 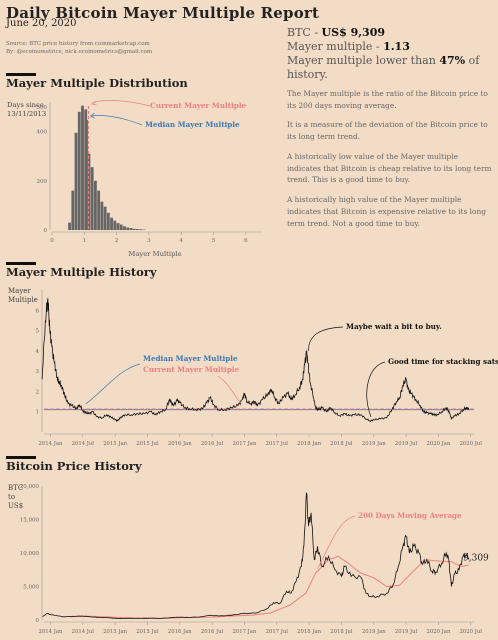 What do you see at coordinates (42, 108) in the screenshot?
I see `dist-y-tick-label: 500` at bounding box center [42, 108].